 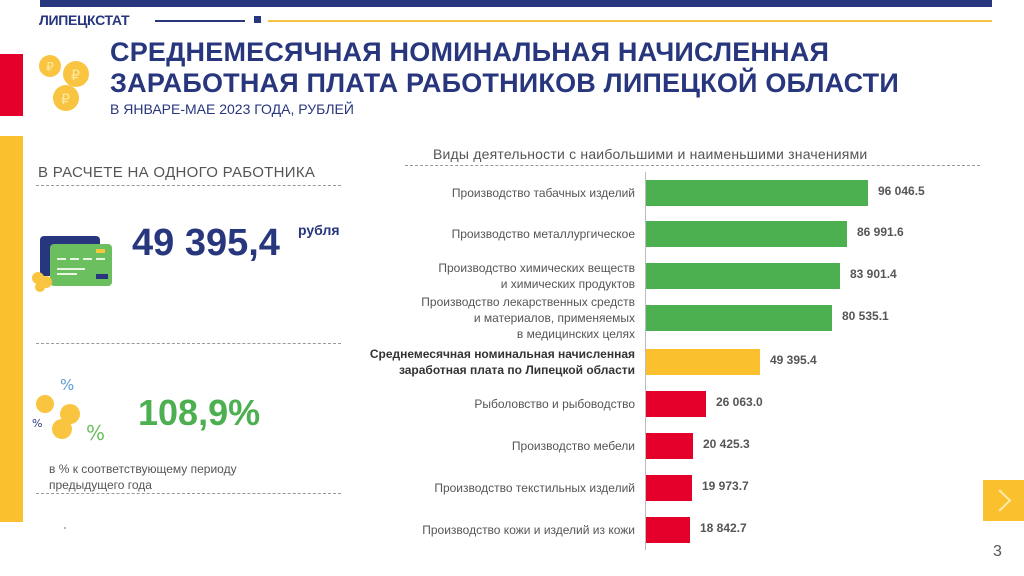 I want to click on category-label-line: Производство металлургическое, so click(x=543, y=234).